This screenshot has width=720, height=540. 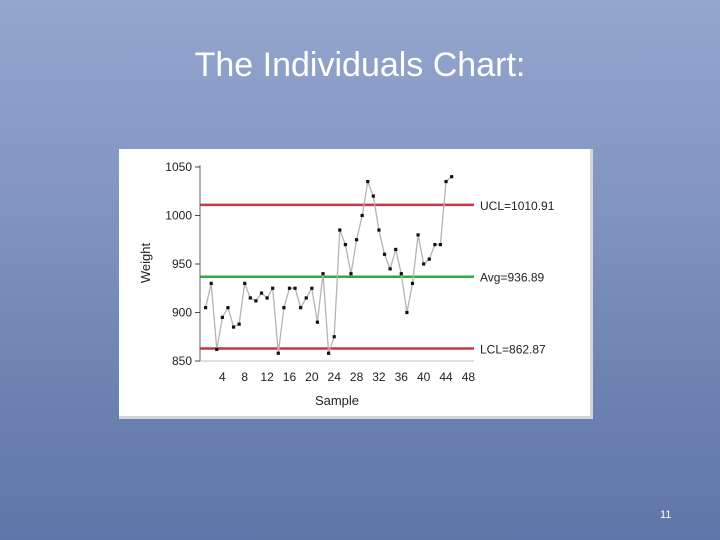 I want to click on y-tick-label: 1050, so click(x=178, y=167).